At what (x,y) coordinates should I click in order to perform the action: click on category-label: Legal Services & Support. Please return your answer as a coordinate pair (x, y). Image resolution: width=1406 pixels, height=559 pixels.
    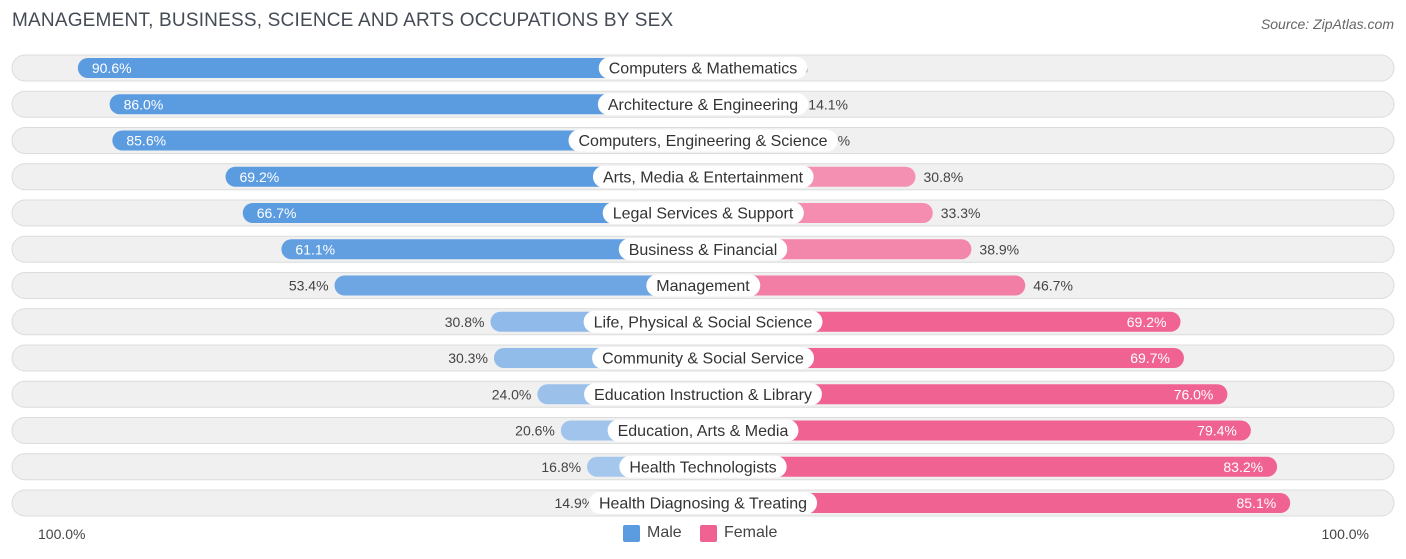
    Looking at the image, I should click on (703, 214).